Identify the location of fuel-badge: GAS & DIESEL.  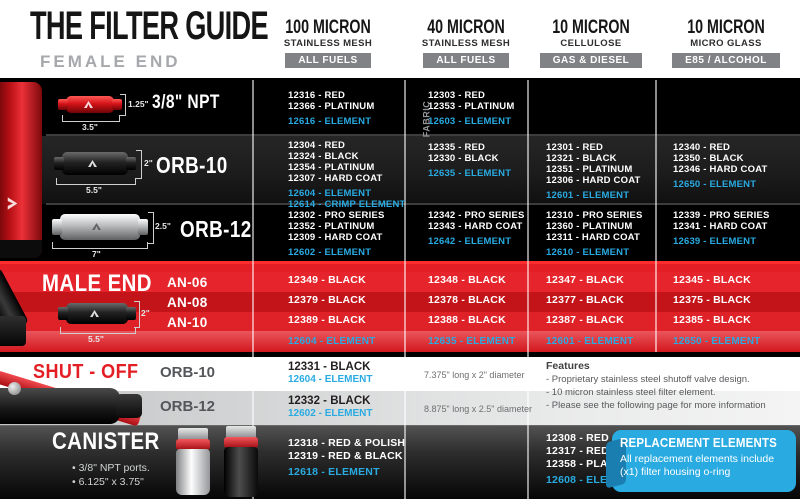
(591, 60).